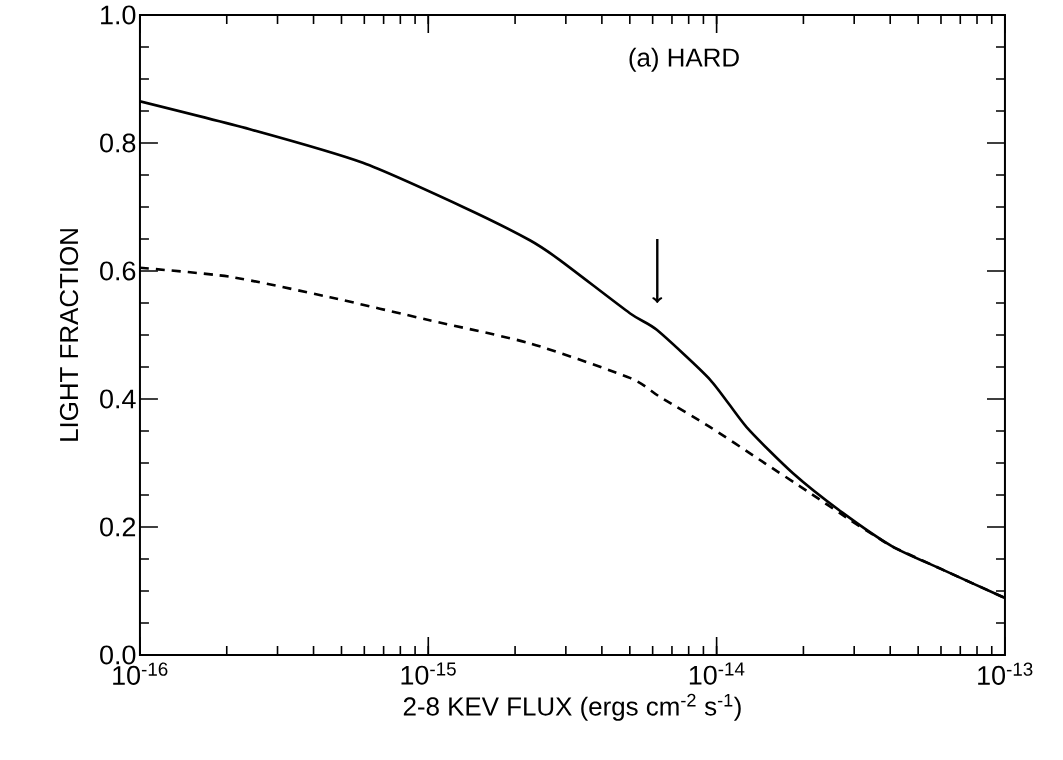  What do you see at coordinates (118, 143) in the screenshot?
I see `y-tick-label: 0.8` at bounding box center [118, 143].